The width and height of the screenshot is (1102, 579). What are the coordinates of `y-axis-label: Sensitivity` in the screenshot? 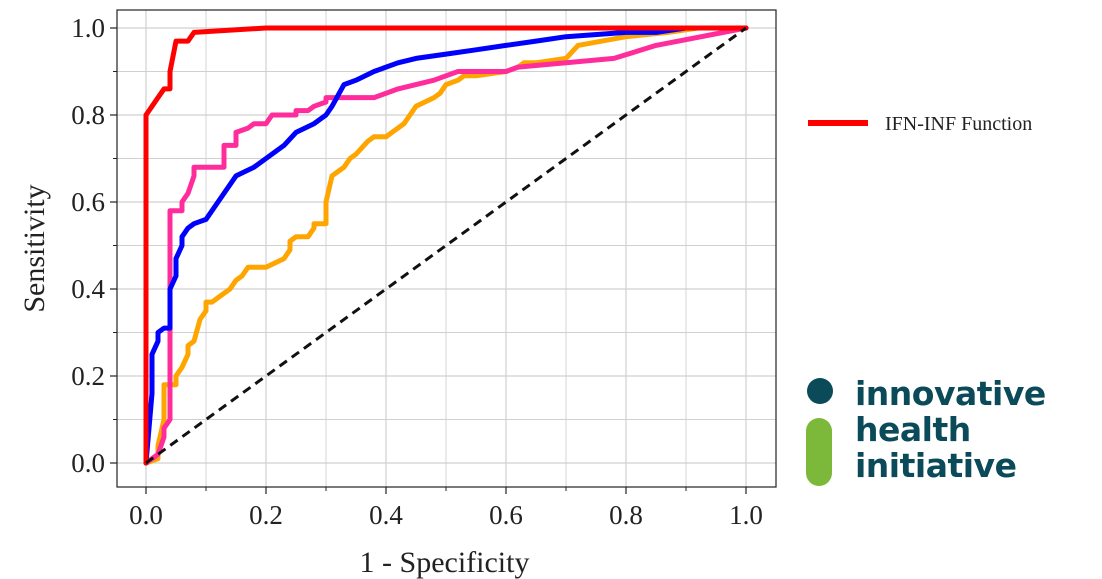 It's located at (34, 248).